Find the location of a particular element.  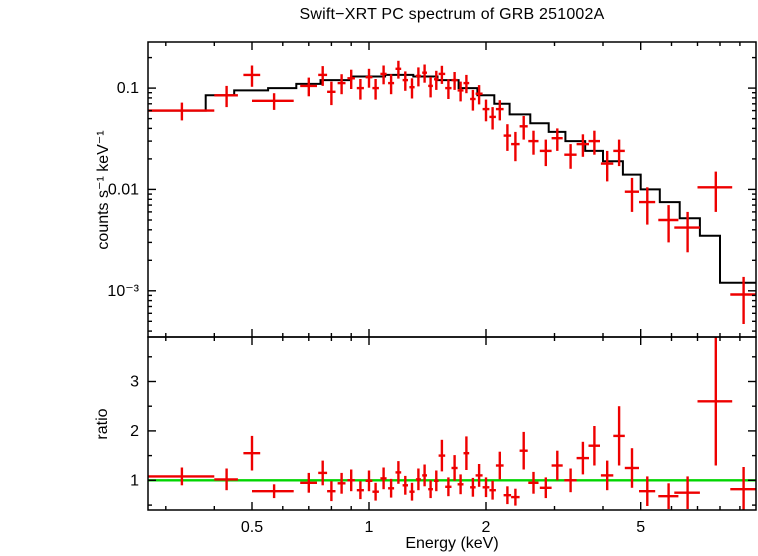

x-tick-label: 1 is located at coordinates (369, 527).